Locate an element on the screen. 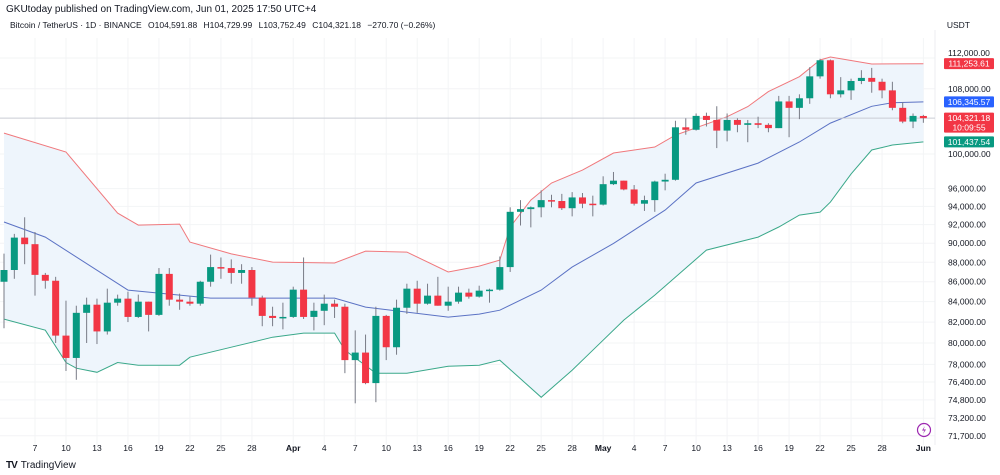  y-tick-label: 90,000.00 is located at coordinates (967, 243).